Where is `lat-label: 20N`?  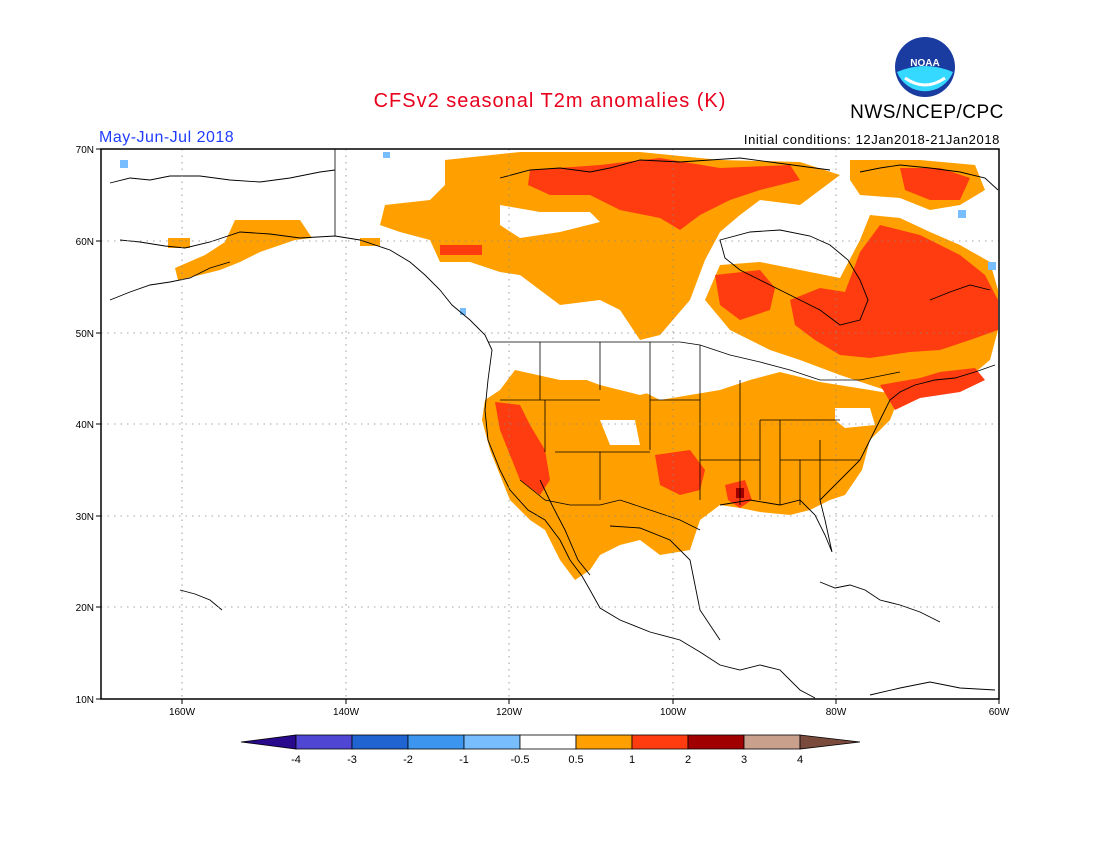 lat-label: 20N is located at coordinates (85, 608).